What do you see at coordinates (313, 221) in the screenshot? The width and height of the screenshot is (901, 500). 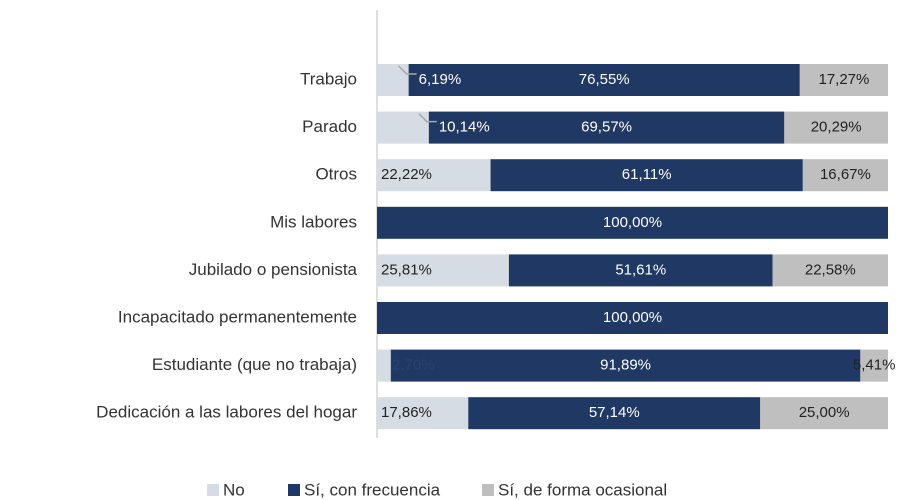 I see `category-label: Mis labores` at bounding box center [313, 221].